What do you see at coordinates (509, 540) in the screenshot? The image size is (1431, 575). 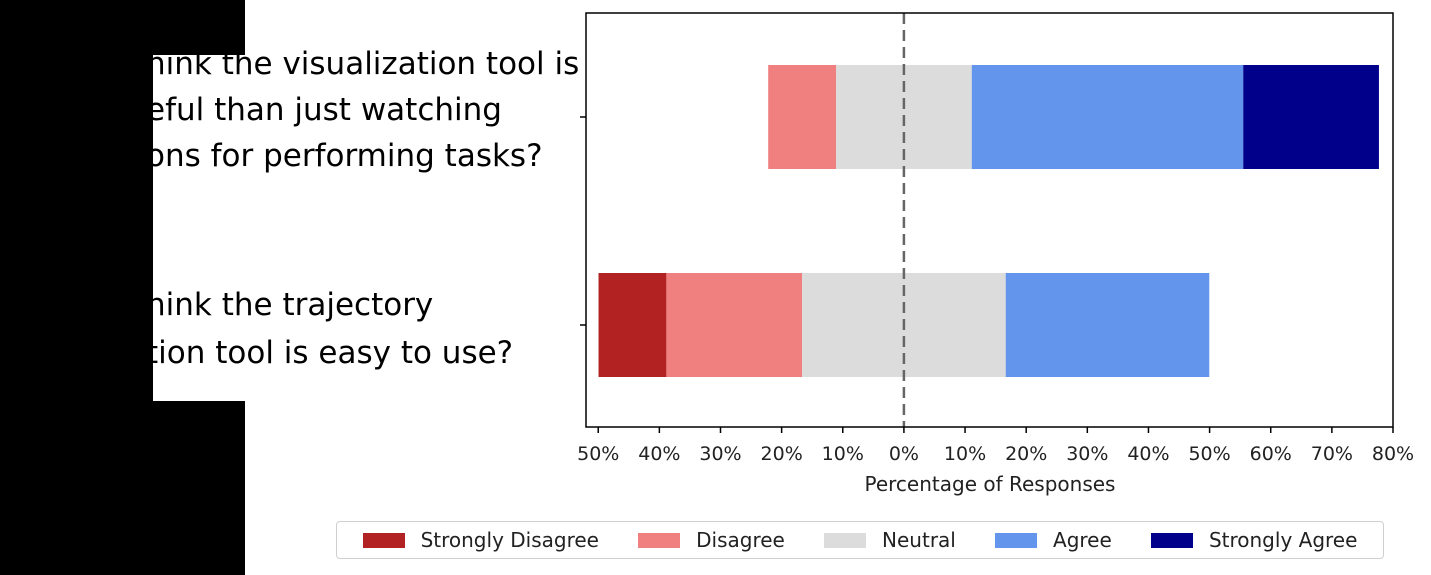 I see `legend-label-strongly-disagree: Strongly Disagree` at bounding box center [509, 540].